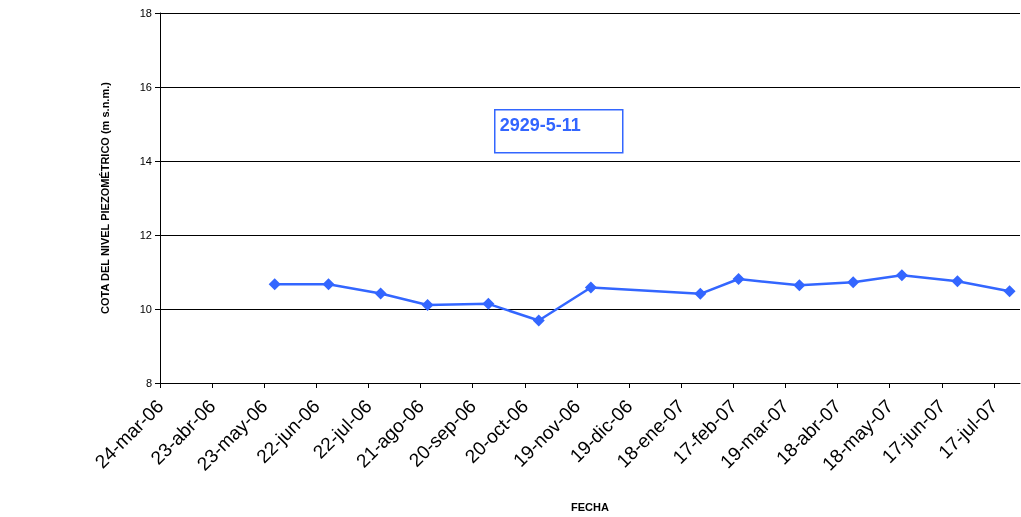  What do you see at coordinates (145, 309) in the screenshot?
I see `y-tick-label: 10` at bounding box center [145, 309].